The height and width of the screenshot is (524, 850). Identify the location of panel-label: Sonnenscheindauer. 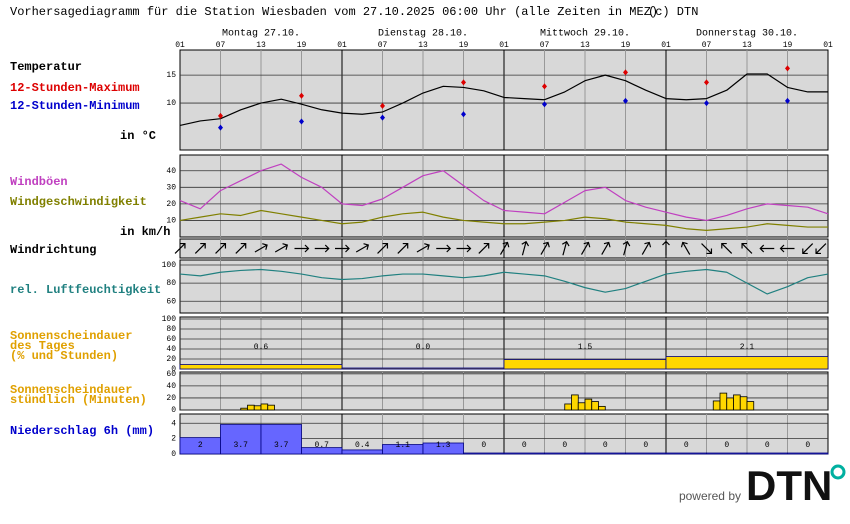
(71, 390).